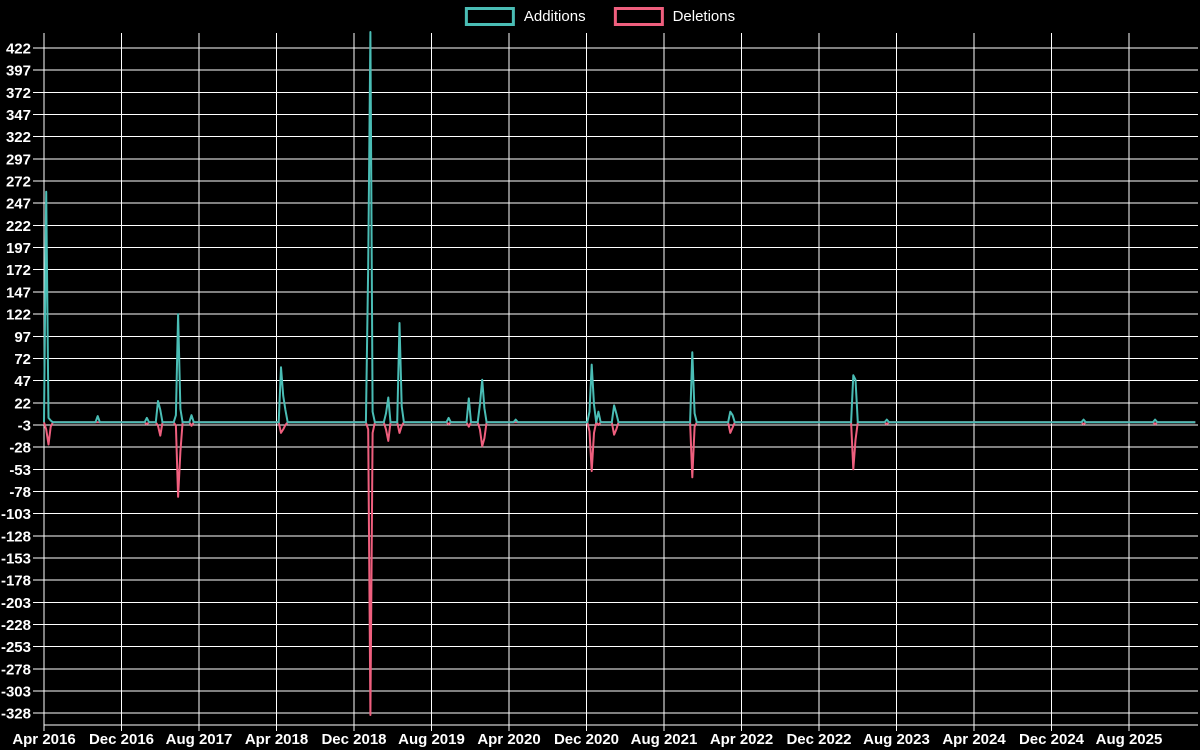  I want to click on x-tick-label: Dec 2020, so click(586, 739).